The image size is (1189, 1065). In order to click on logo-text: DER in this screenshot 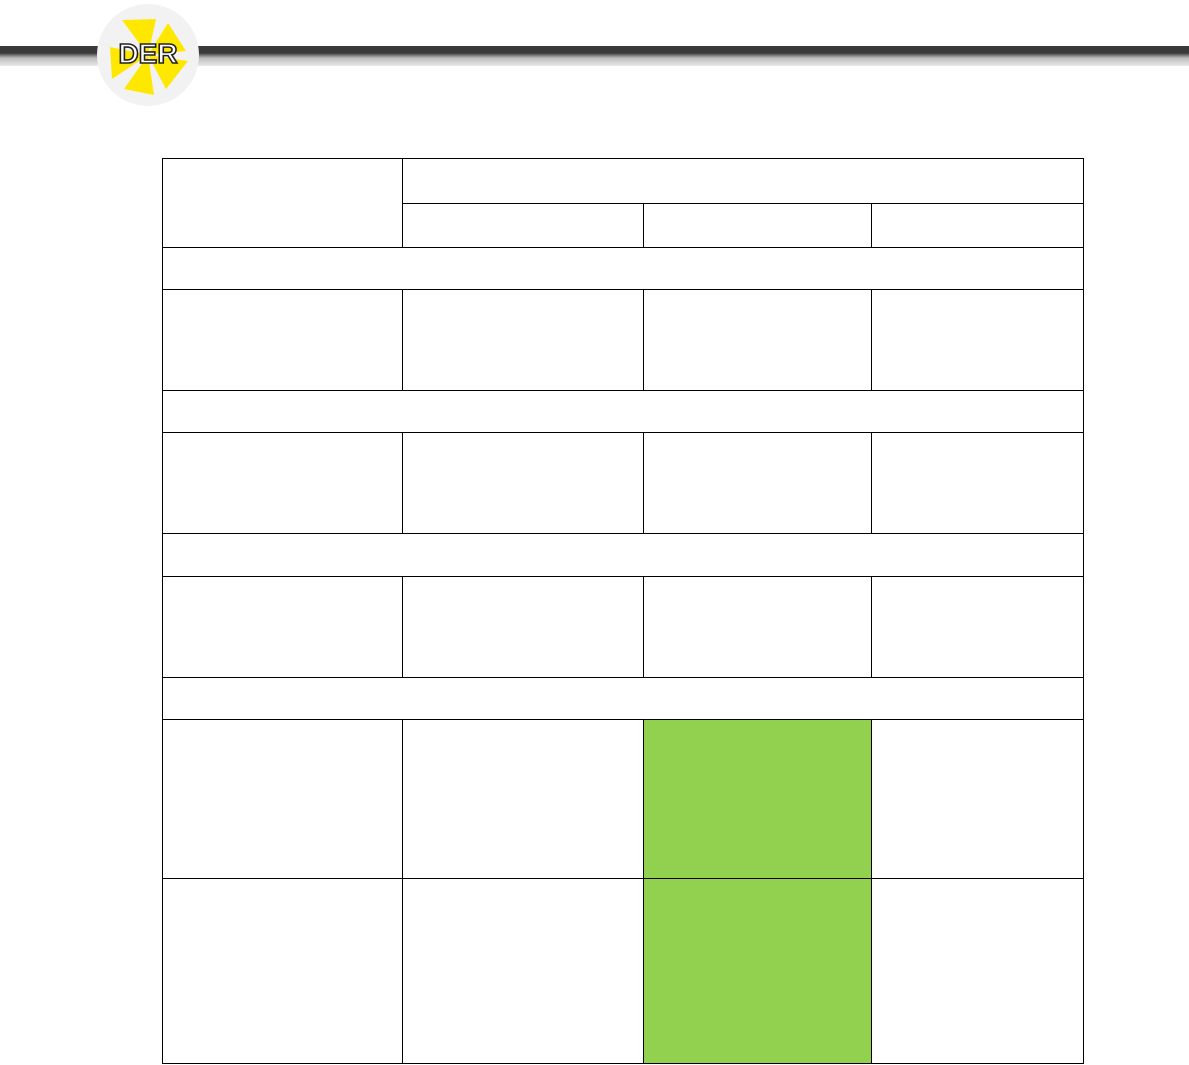, I will do `click(147, 53)`.